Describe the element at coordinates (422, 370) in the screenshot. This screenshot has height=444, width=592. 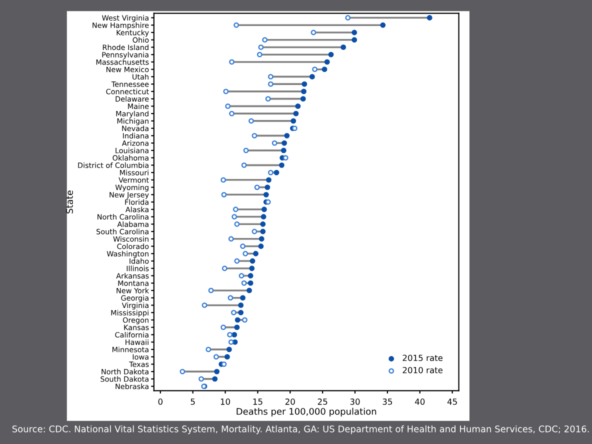
I see `legend-label: 2010 rate` at that location.